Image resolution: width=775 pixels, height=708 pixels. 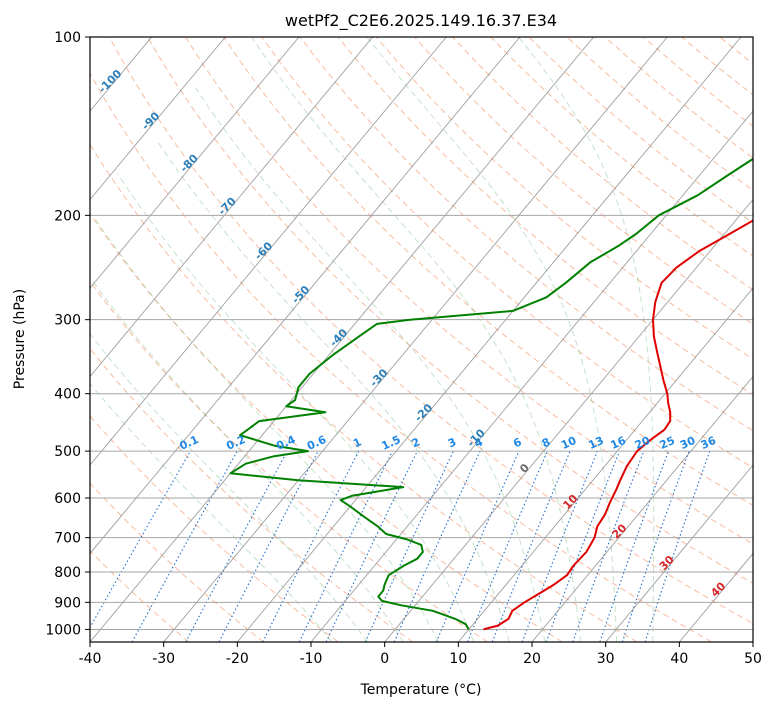 What do you see at coordinates (476, 437) in the screenshot?
I see `adiabat-label: -10` at bounding box center [476, 437].